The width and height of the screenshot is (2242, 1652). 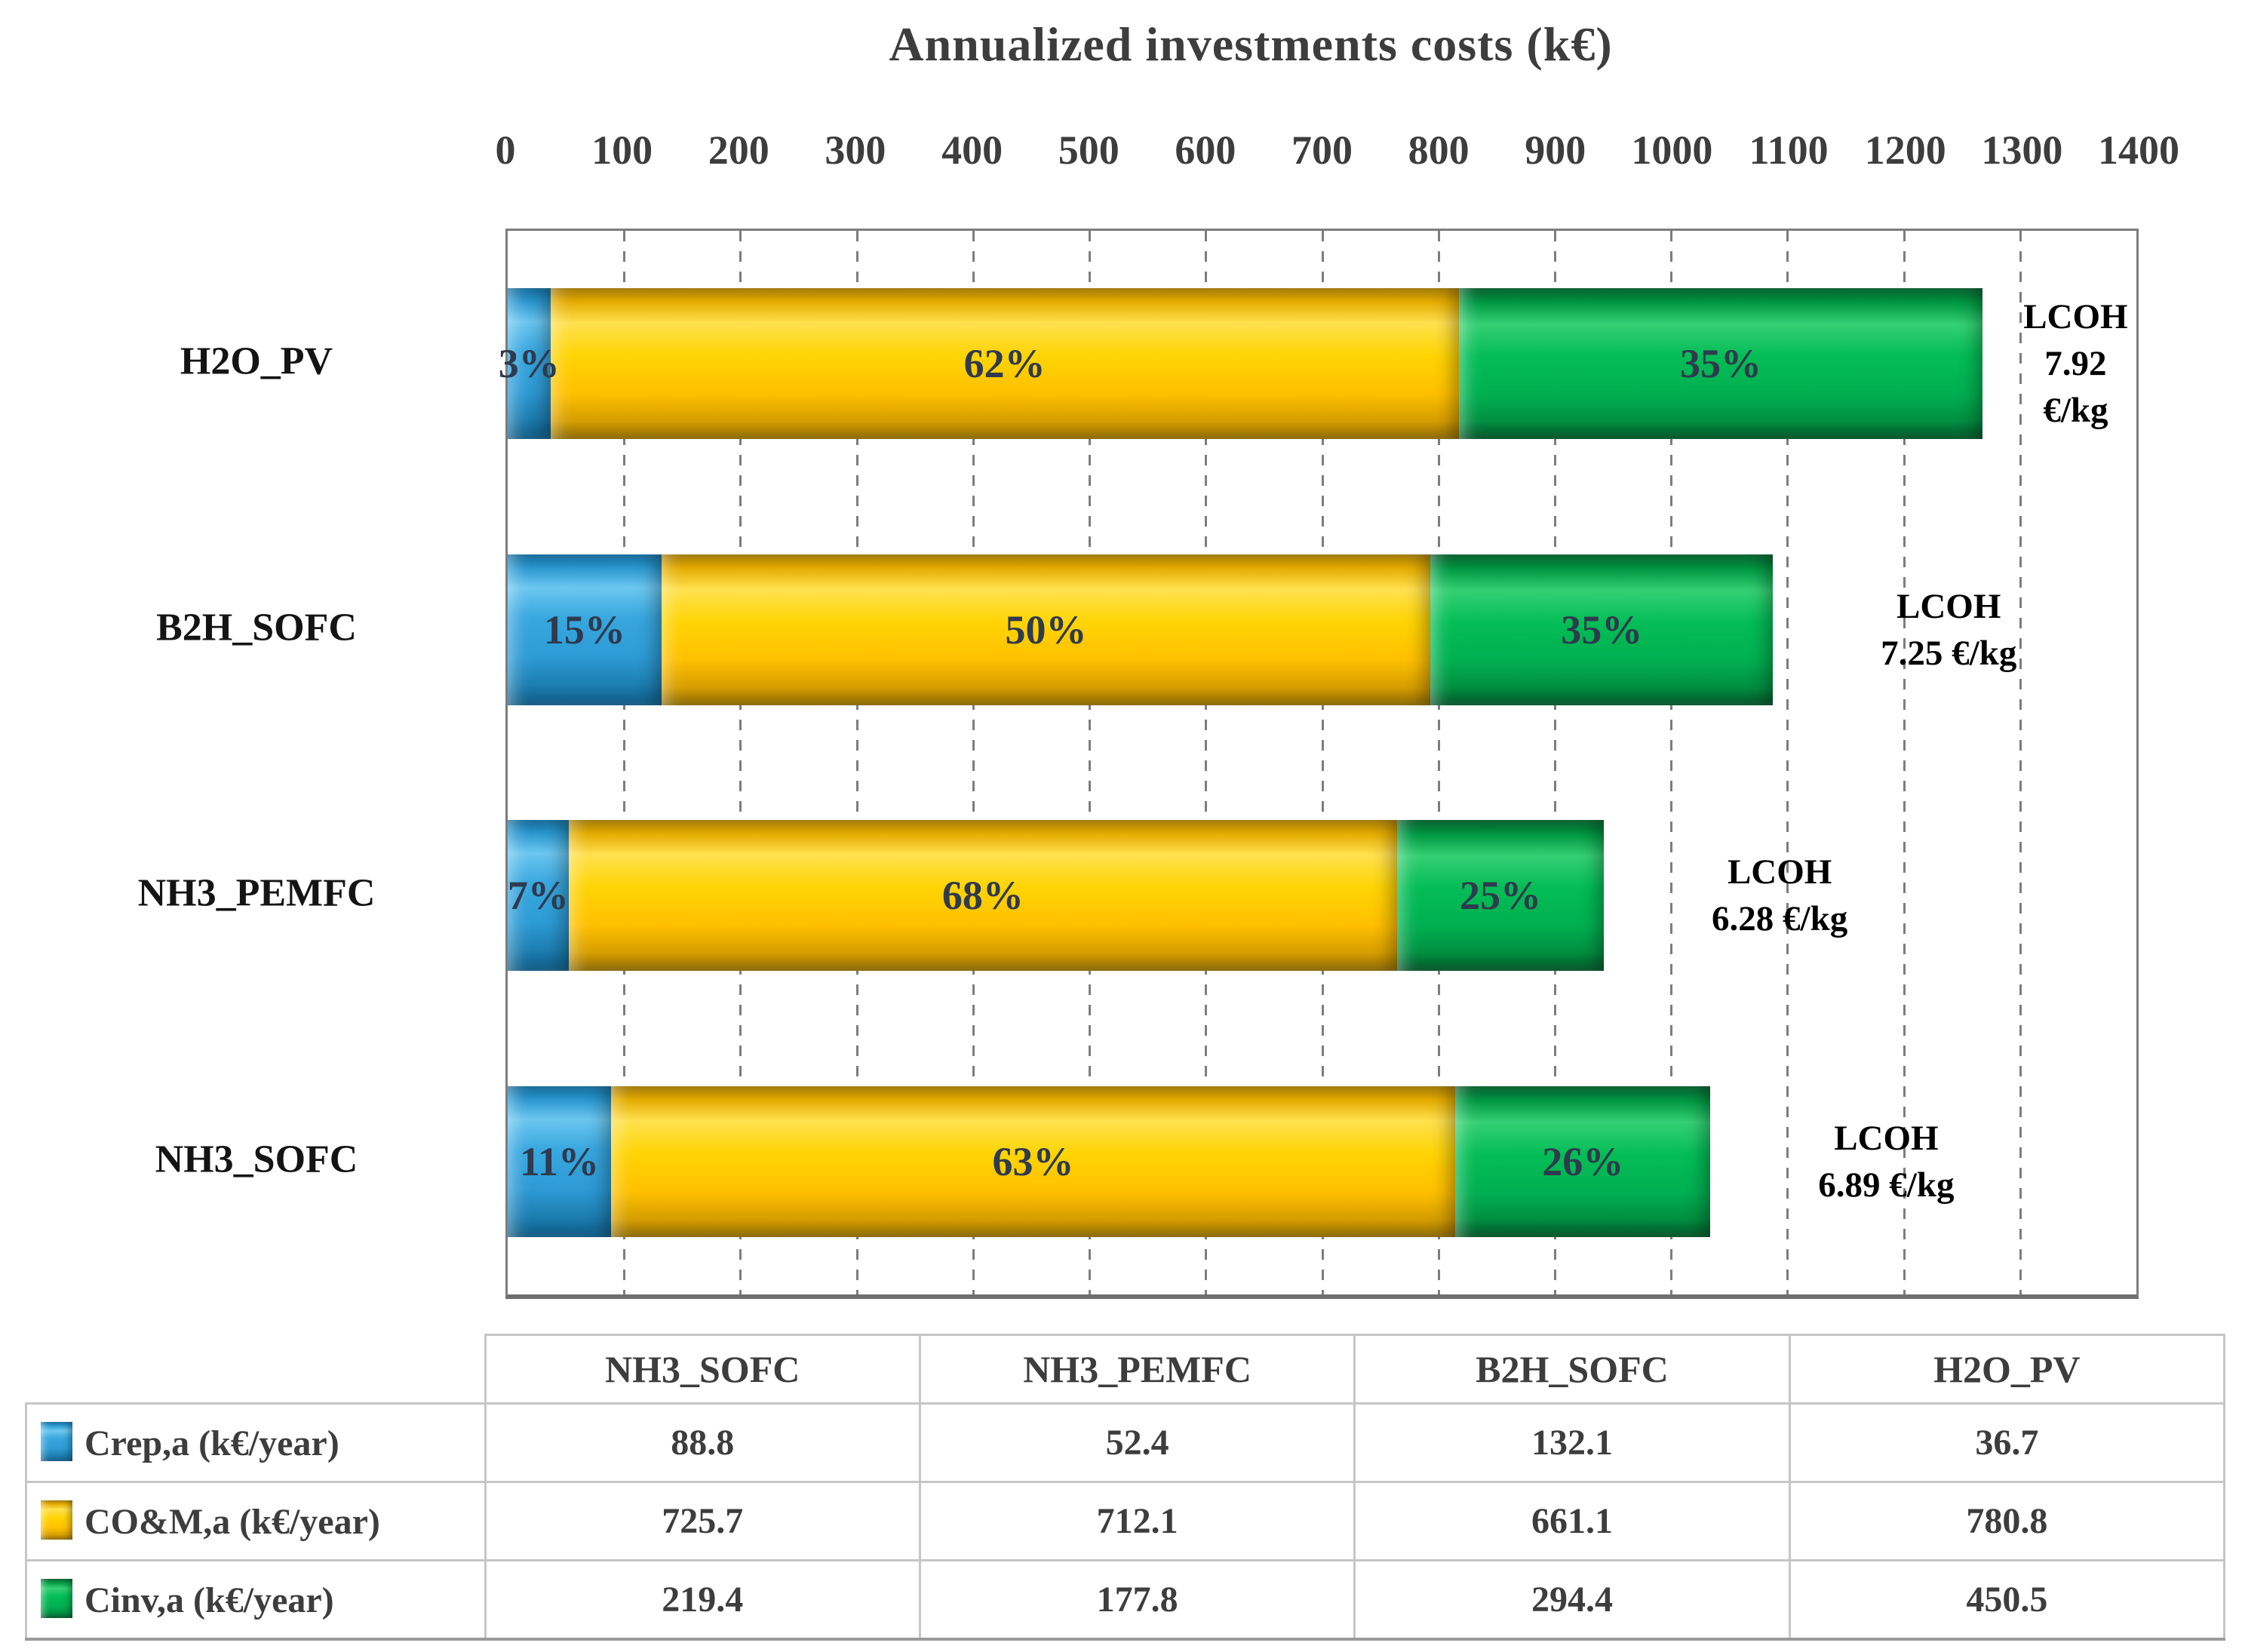 What do you see at coordinates (855, 150) in the screenshot?
I see `axis-tick: 300` at bounding box center [855, 150].